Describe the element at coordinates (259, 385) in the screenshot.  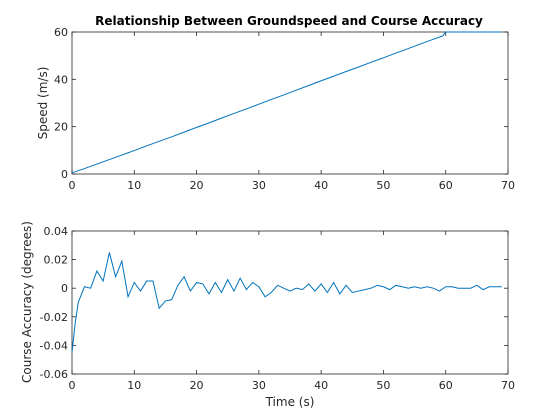
I see `bottom-x-tick-label: 30` at that location.